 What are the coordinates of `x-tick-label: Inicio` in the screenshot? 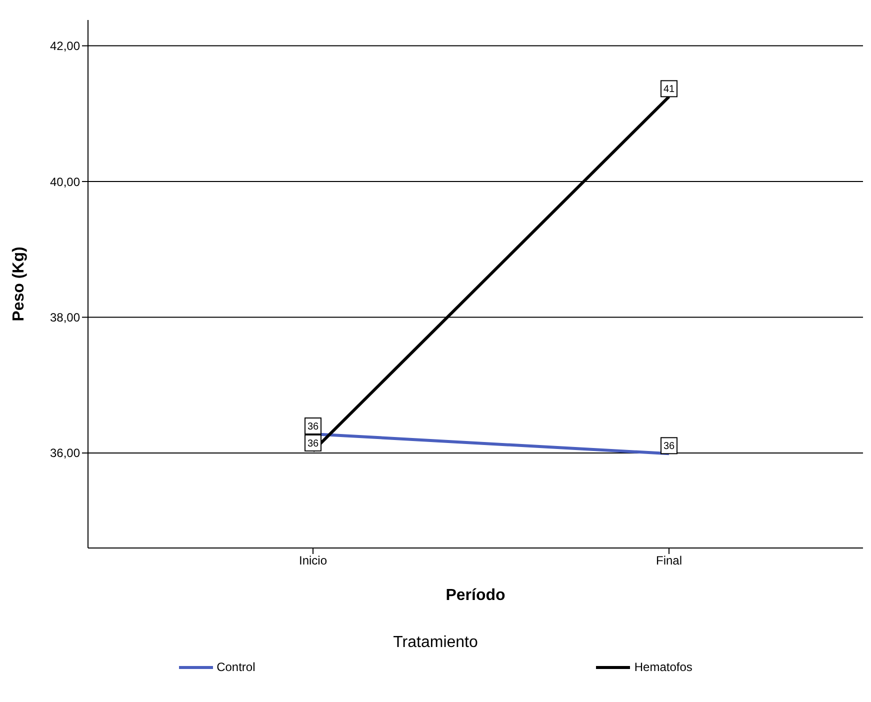 It's located at (313, 561).